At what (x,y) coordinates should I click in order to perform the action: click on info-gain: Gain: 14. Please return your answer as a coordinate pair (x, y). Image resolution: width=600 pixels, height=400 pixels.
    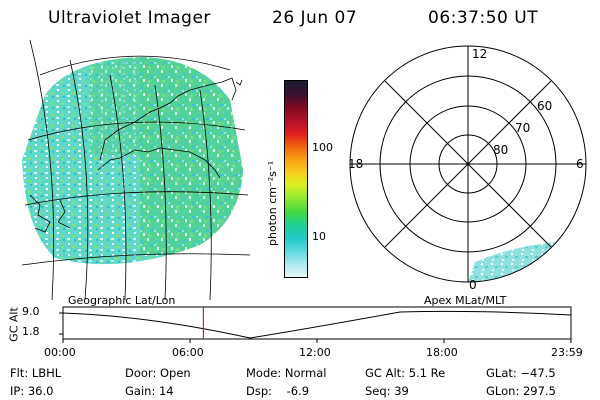
    Looking at the image, I should click on (149, 391).